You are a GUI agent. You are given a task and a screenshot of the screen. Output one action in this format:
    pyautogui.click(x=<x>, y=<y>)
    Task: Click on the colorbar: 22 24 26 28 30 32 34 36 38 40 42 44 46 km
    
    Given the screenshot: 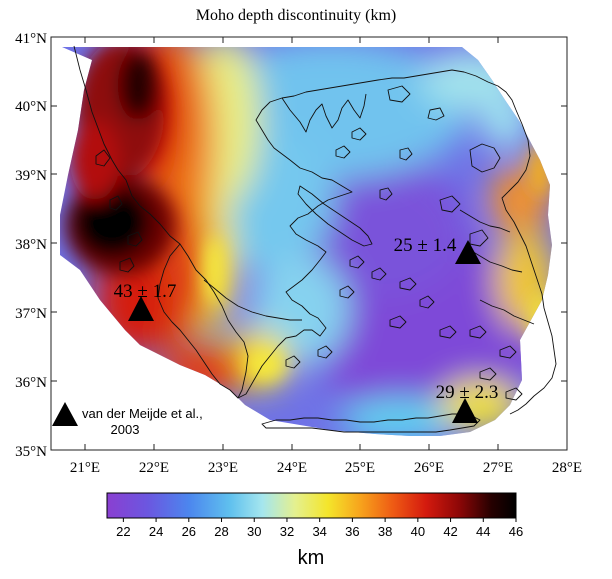 What is the action you would take?
    pyautogui.click(x=314, y=530)
    